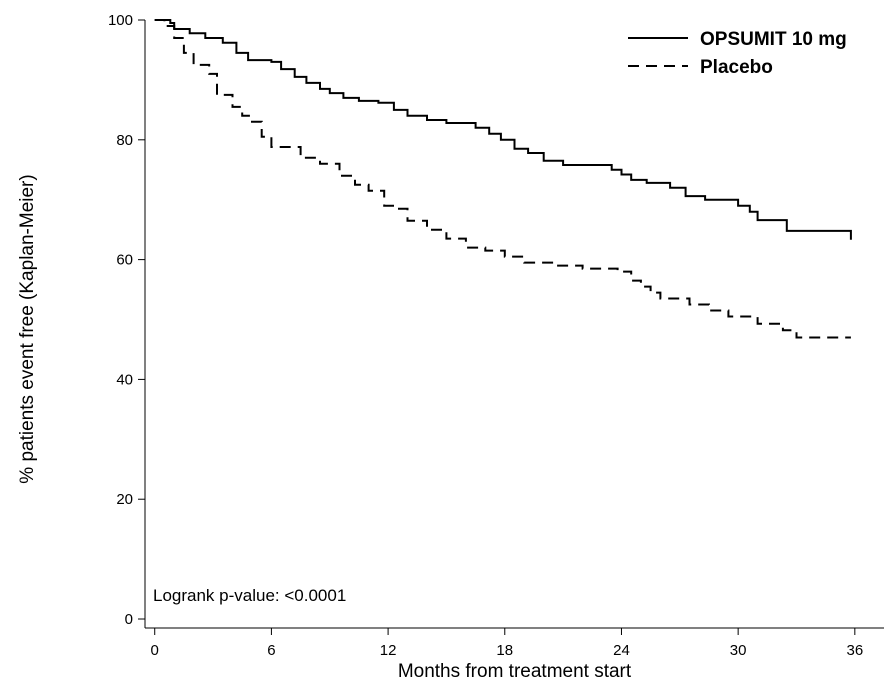 This screenshot has height=689, width=884. What do you see at coordinates (249, 595) in the screenshot?
I see `logrank-annotation: Logrank p-value: <0.0001` at bounding box center [249, 595].